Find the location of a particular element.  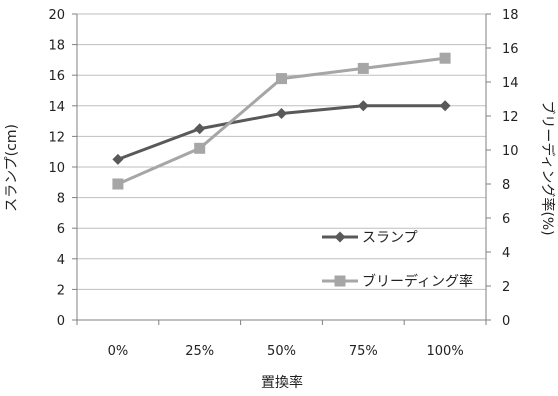

left-y-axis-title: スランプ(cm) is located at coordinates (12, 168).